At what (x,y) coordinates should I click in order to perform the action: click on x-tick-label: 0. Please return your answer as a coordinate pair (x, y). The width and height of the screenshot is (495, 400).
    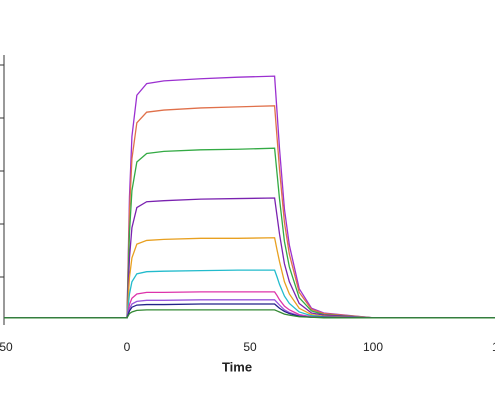
    Looking at the image, I should click on (127, 347).